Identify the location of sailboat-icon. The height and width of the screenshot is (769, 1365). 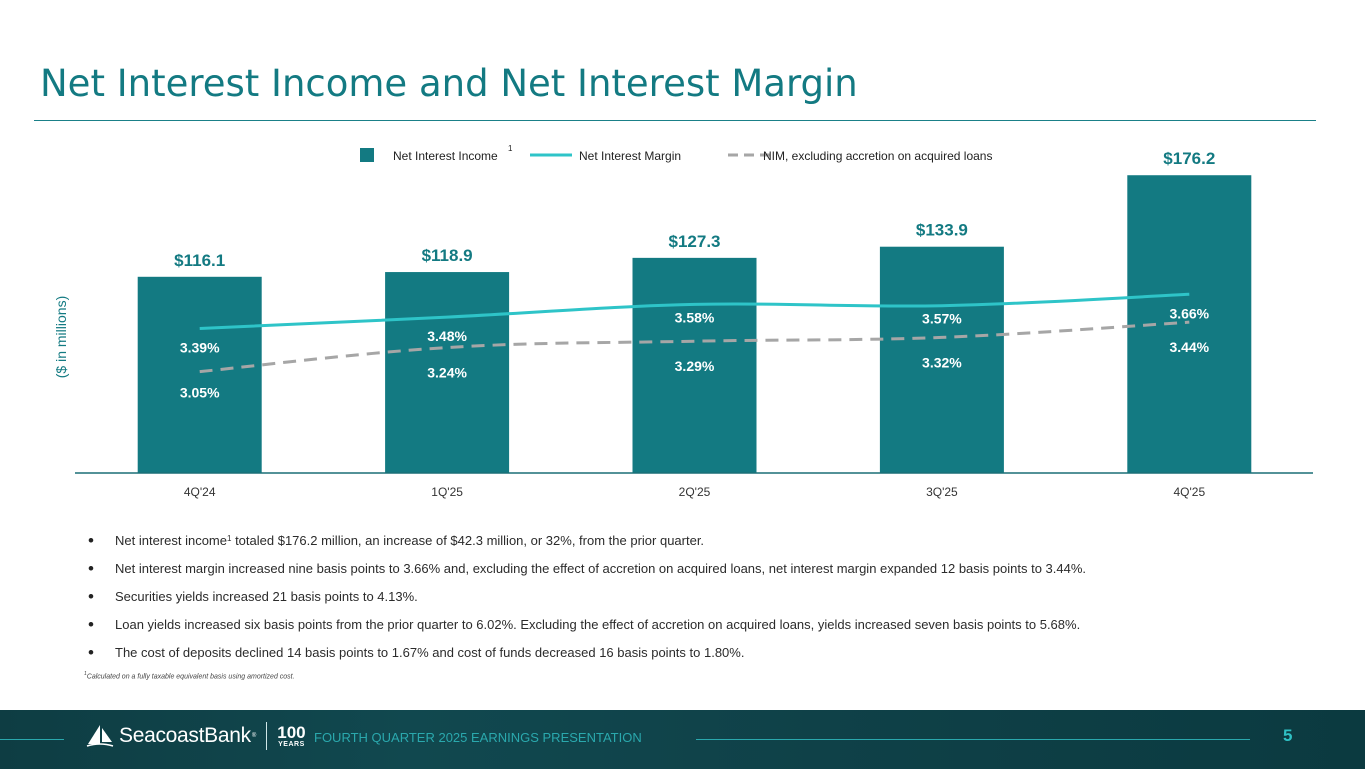
(100, 736).